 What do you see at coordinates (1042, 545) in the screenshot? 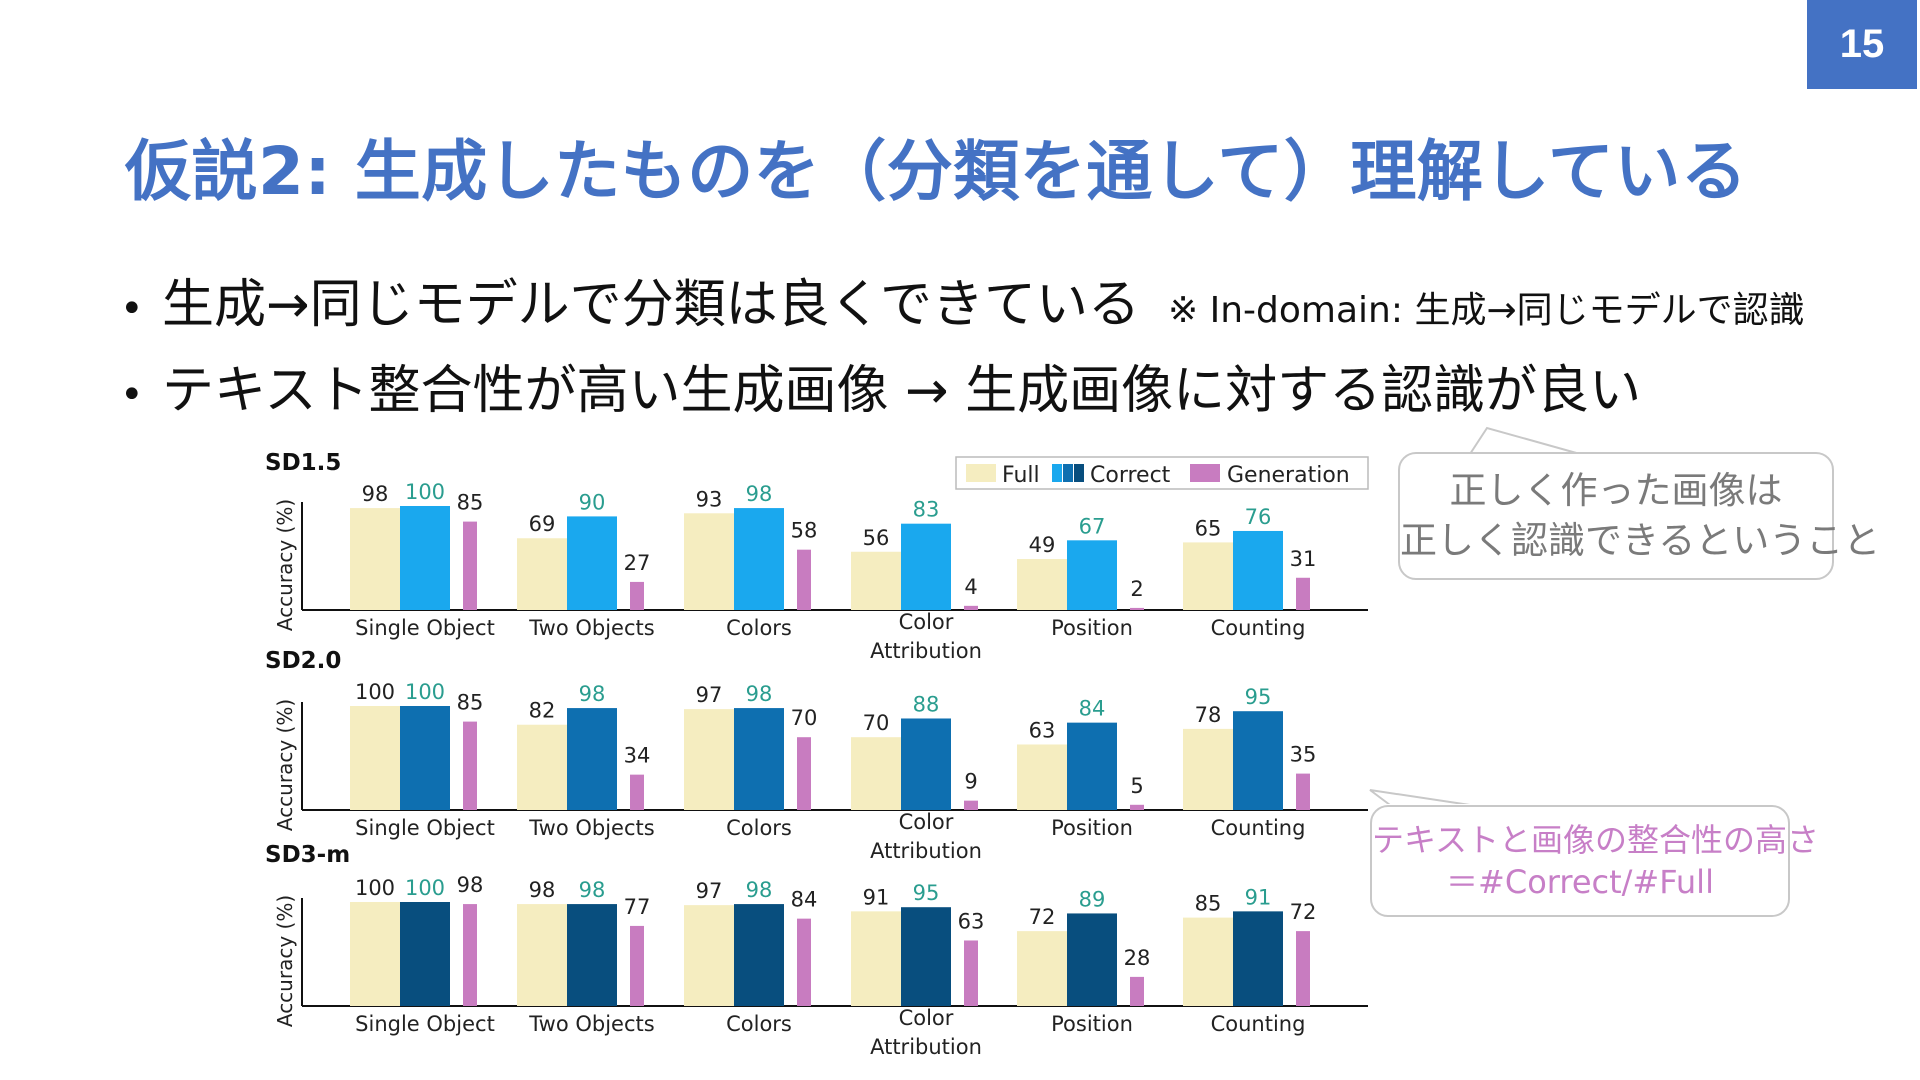
I see `data-label-full: 49` at bounding box center [1042, 545].